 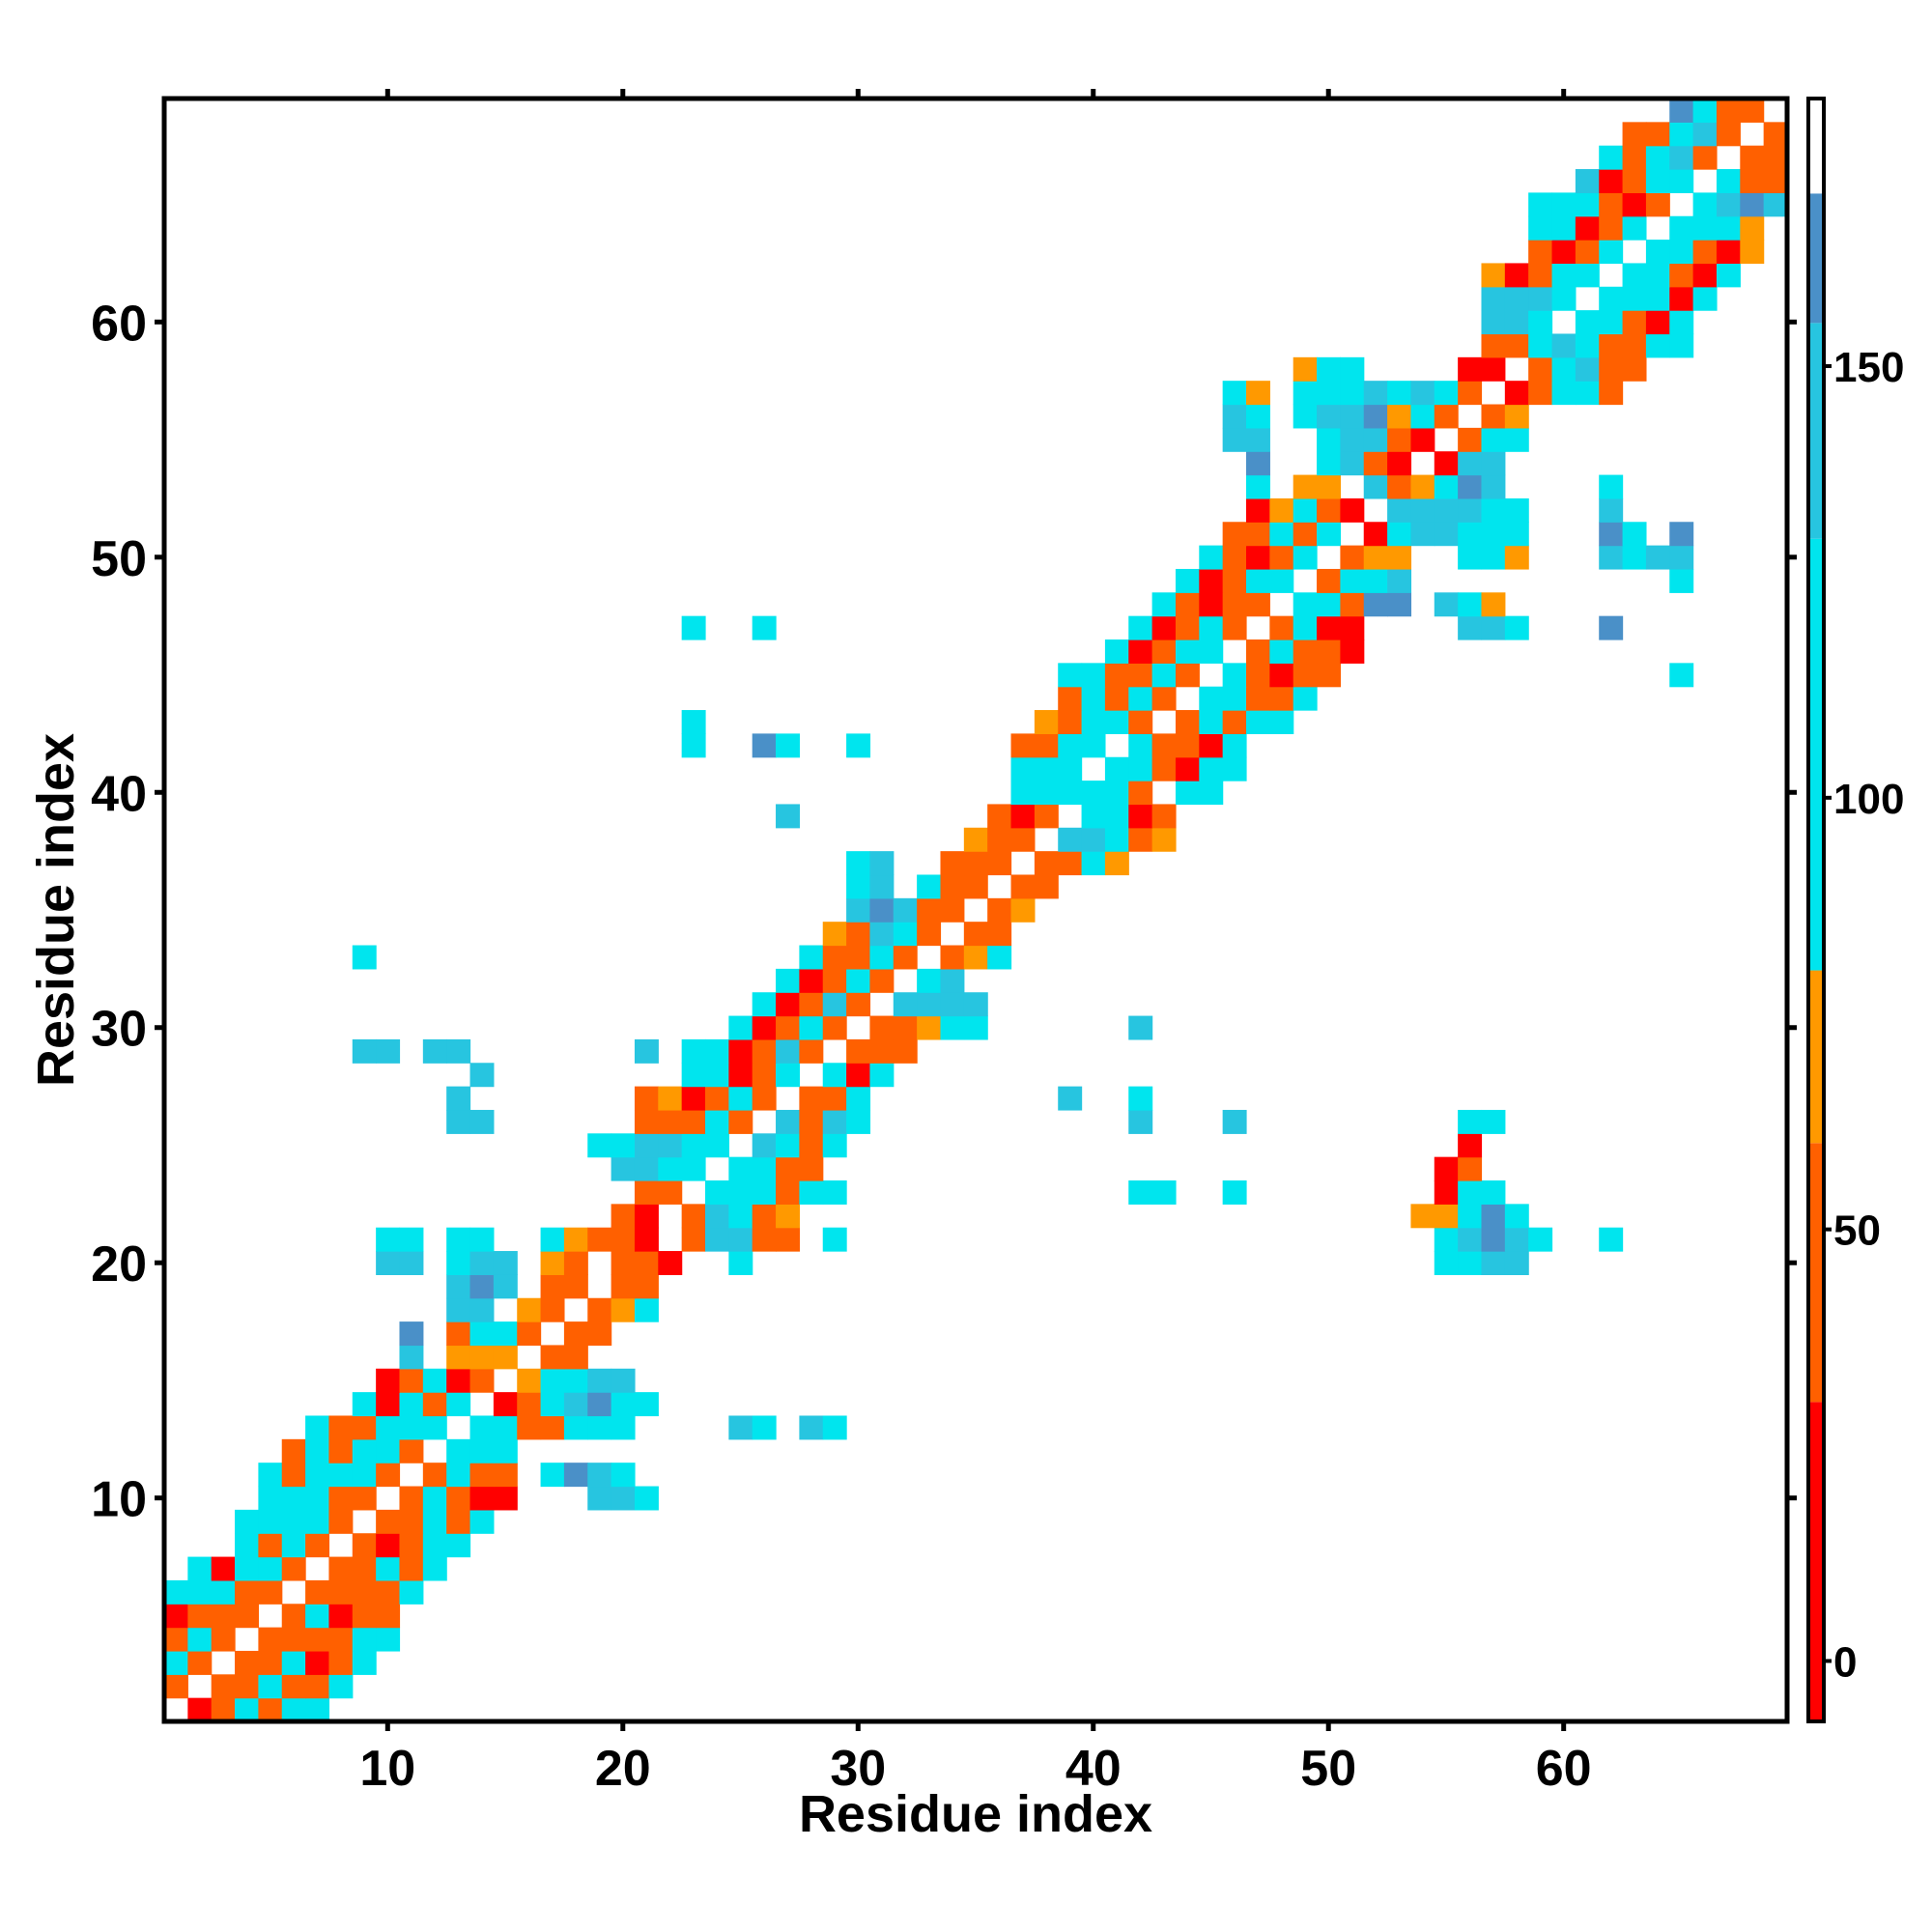 What do you see at coordinates (119, 1500) in the screenshot?
I see `y-tick-label: 10` at bounding box center [119, 1500].